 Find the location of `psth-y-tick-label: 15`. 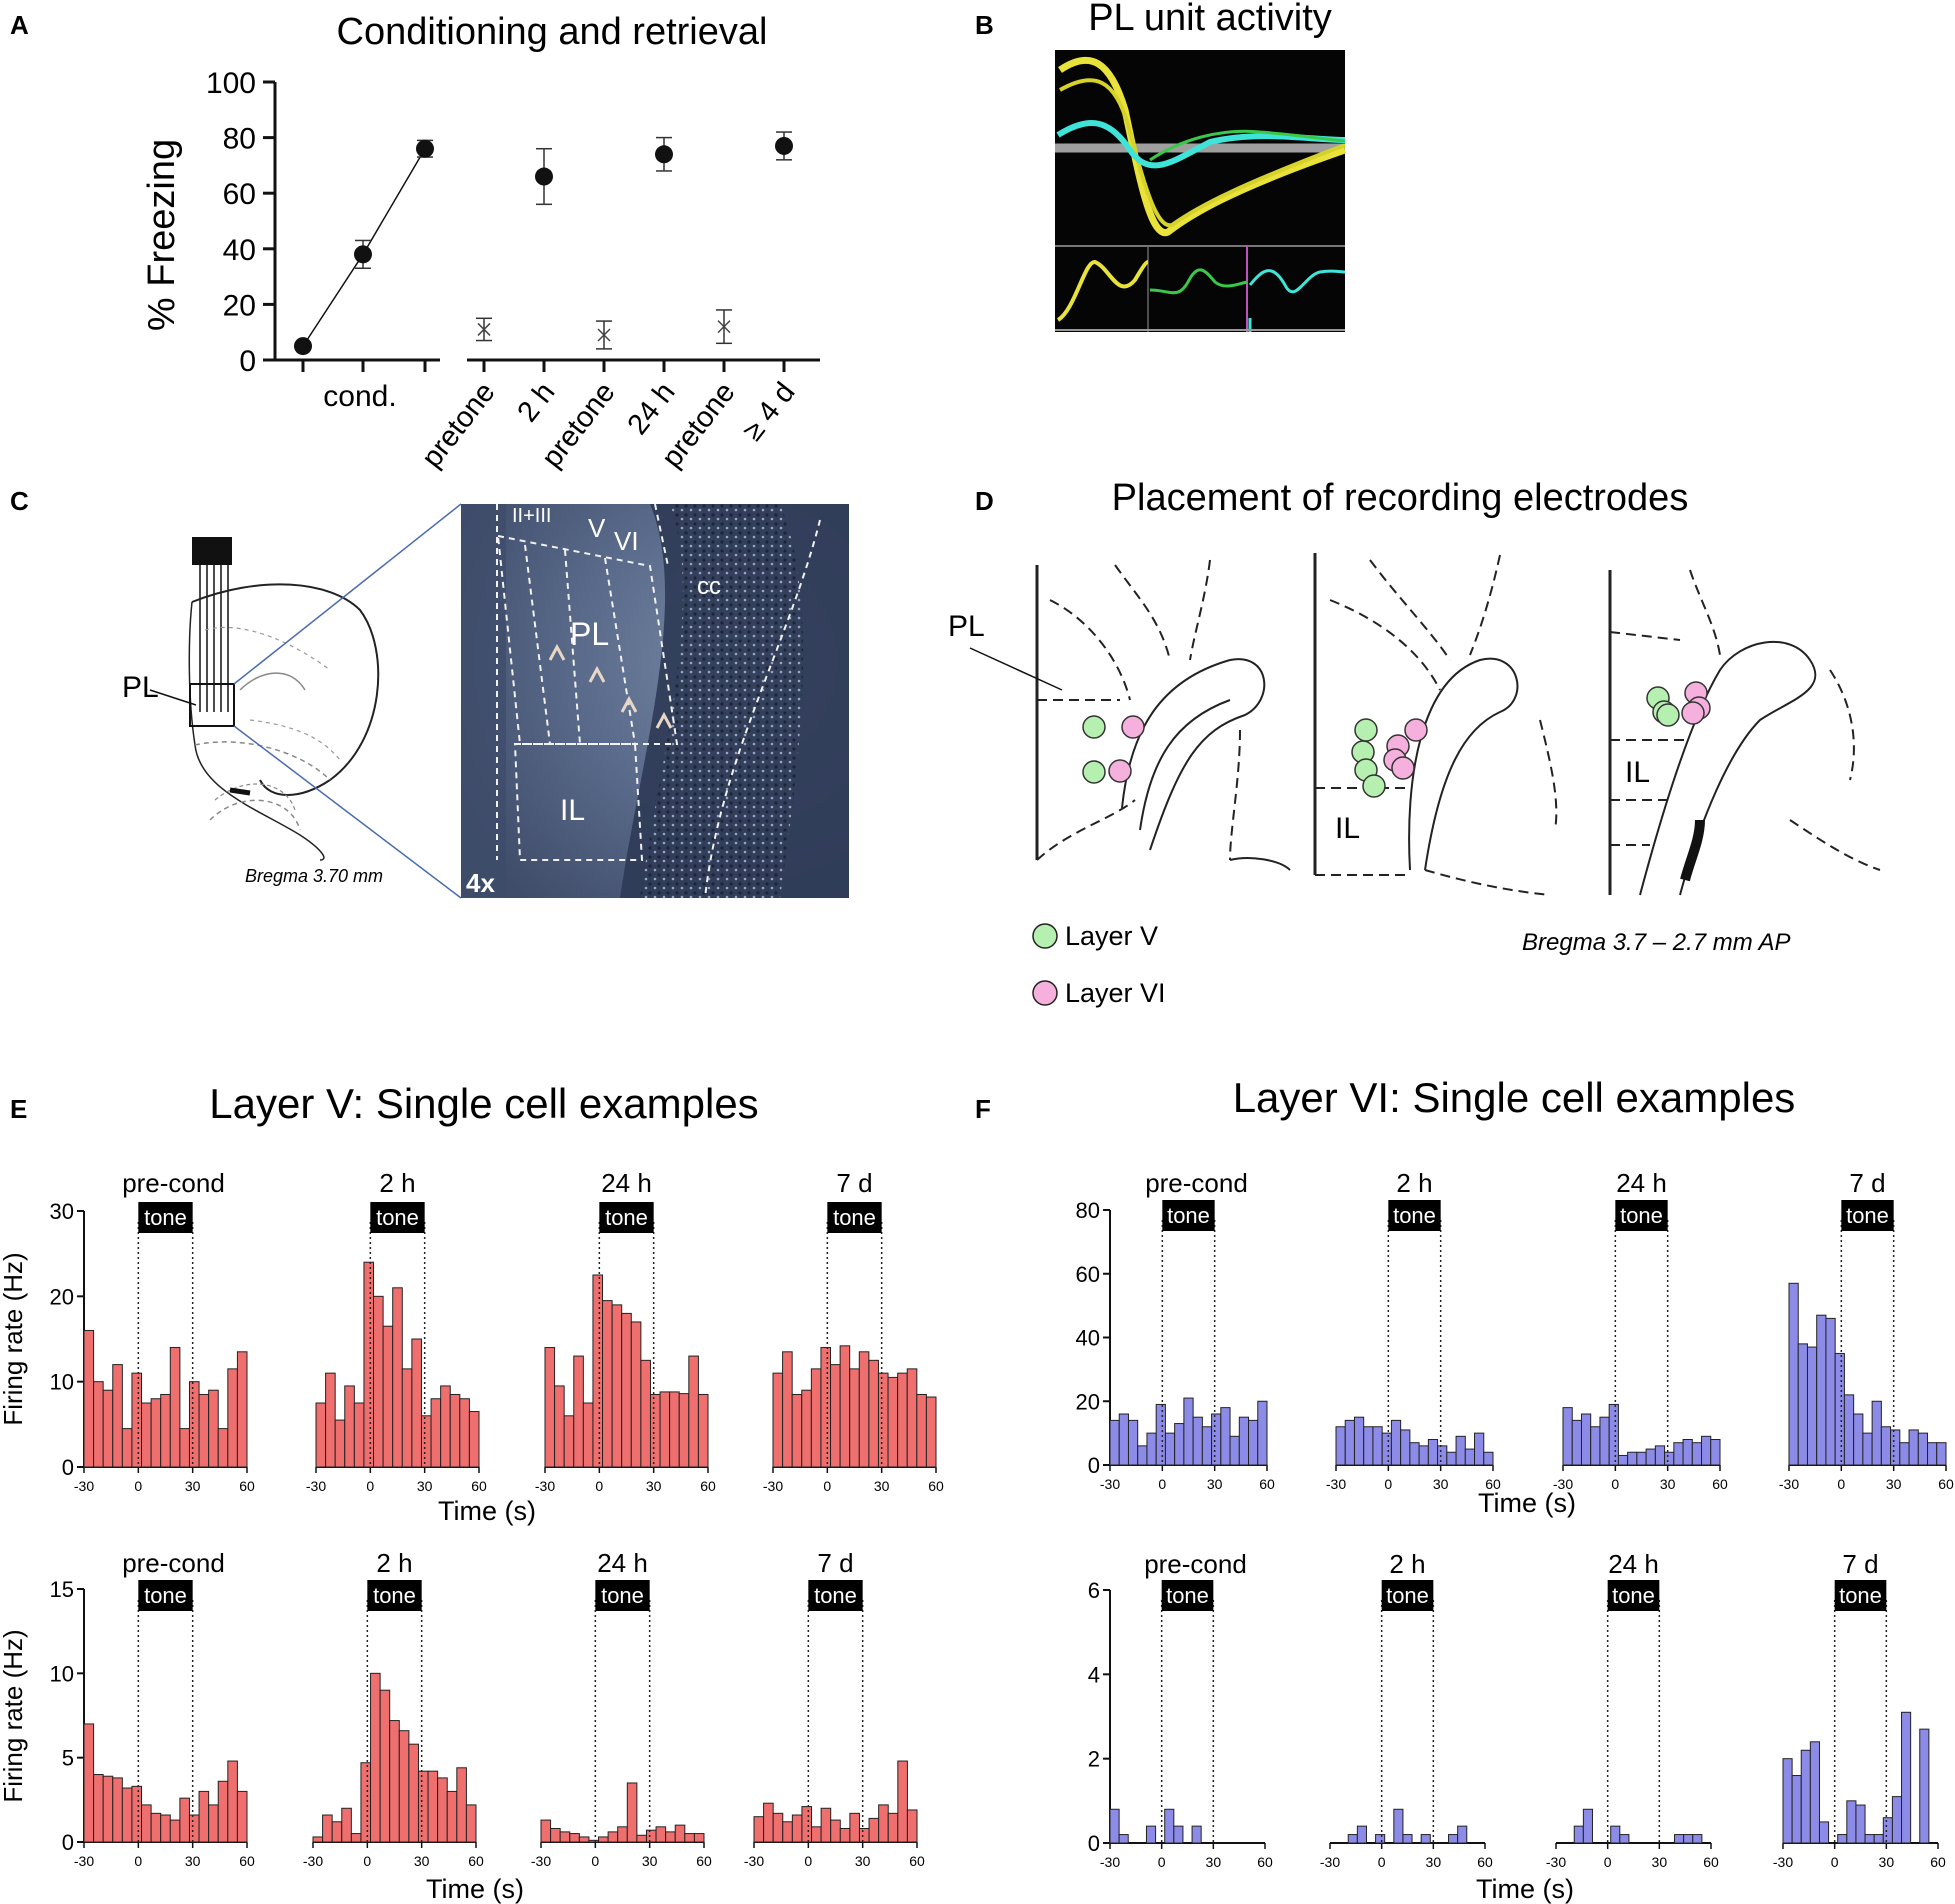

psth-y-tick-label: 15 is located at coordinates (62, 1589).